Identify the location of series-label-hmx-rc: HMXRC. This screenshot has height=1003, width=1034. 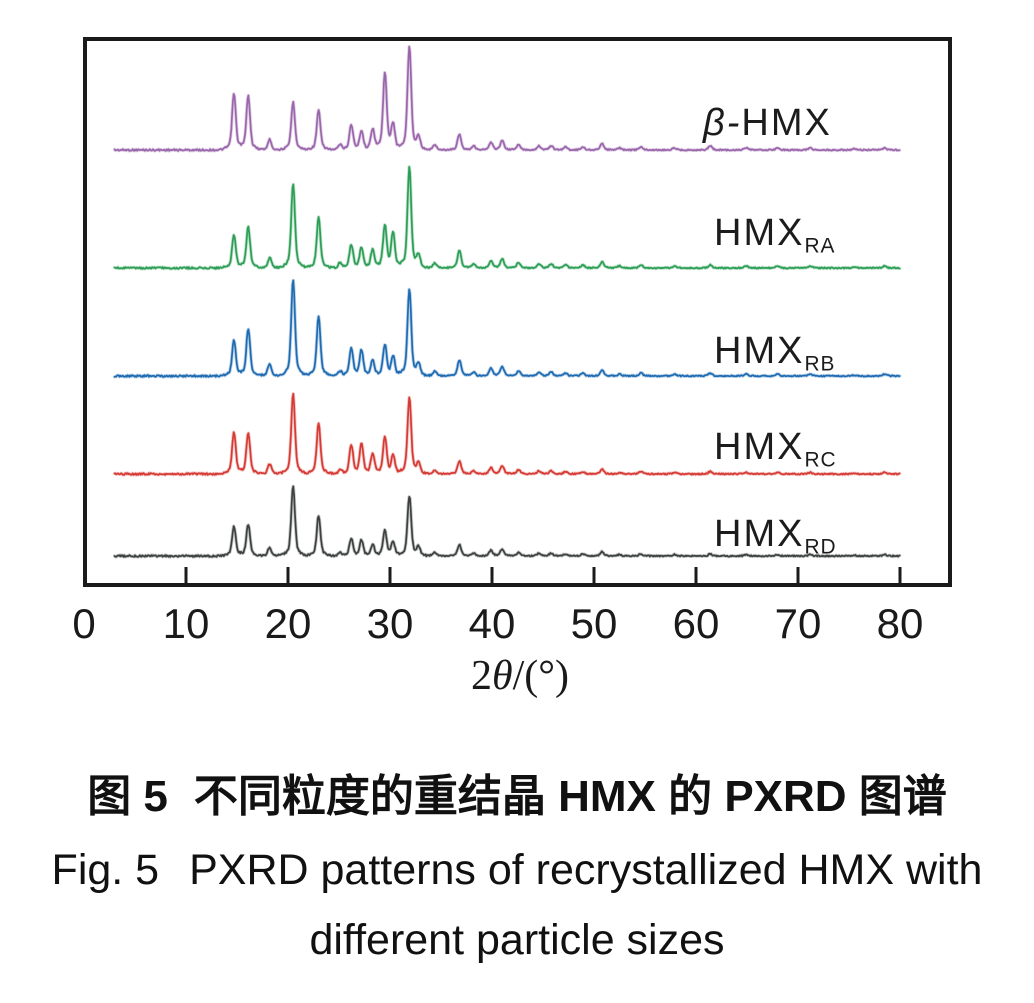
(775, 449).